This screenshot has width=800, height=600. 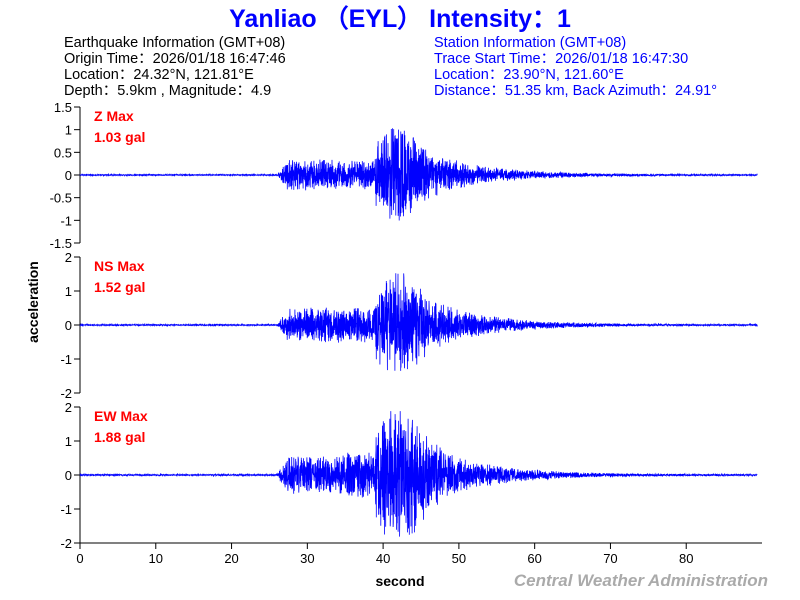 What do you see at coordinates (156, 558) in the screenshot?
I see `x-tick-label: 10` at bounding box center [156, 558].